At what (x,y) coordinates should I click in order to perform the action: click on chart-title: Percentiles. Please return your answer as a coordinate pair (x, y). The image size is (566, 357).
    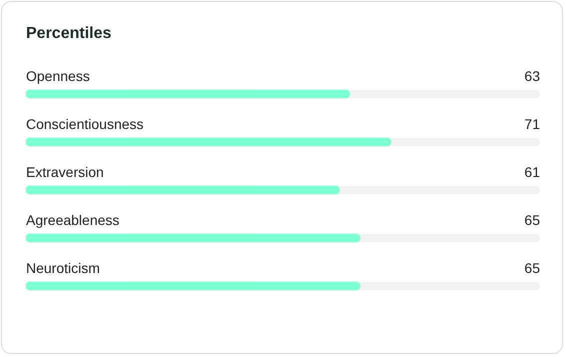
    Looking at the image, I should click on (69, 34).